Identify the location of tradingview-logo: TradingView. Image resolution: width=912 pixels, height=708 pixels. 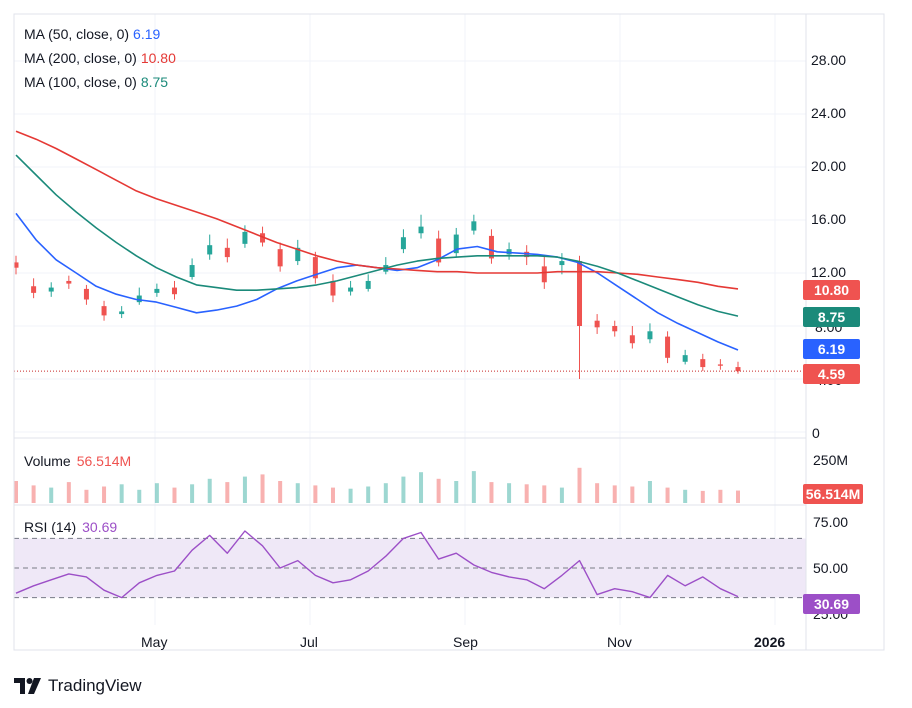
(78, 686).